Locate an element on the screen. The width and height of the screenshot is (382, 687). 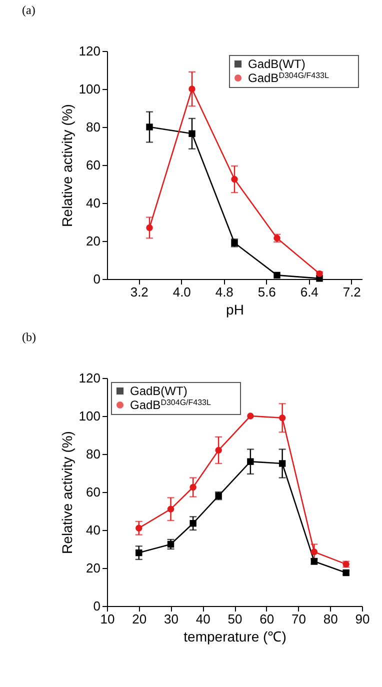
x-tick-label: 7.2 is located at coordinates (351, 292).